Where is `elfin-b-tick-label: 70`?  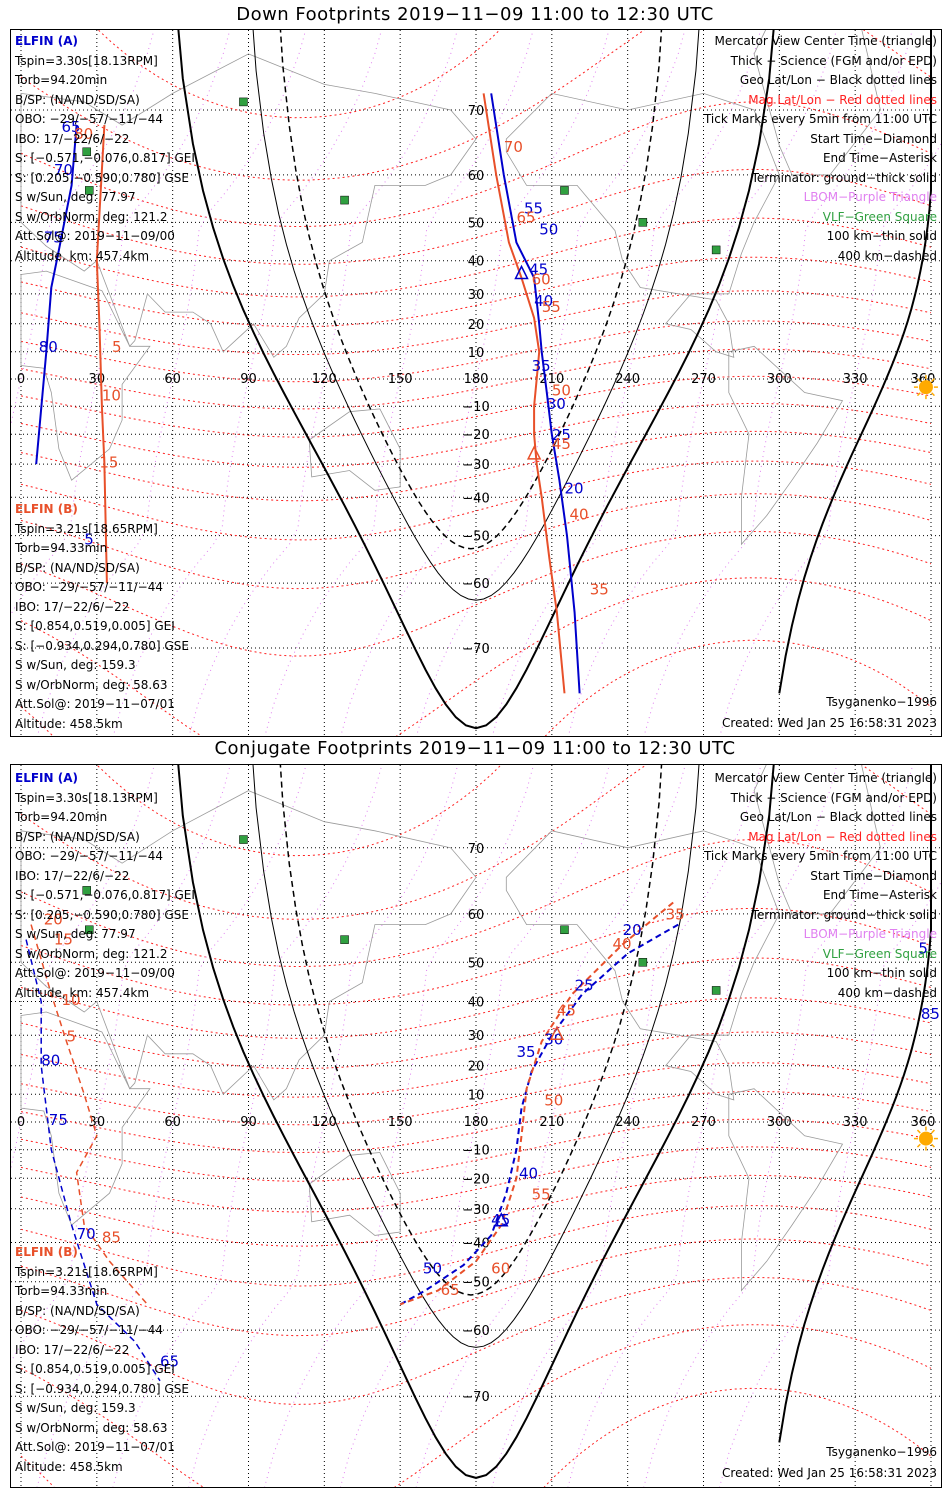
elfin-b-tick-label: 70 is located at coordinates (513, 147).